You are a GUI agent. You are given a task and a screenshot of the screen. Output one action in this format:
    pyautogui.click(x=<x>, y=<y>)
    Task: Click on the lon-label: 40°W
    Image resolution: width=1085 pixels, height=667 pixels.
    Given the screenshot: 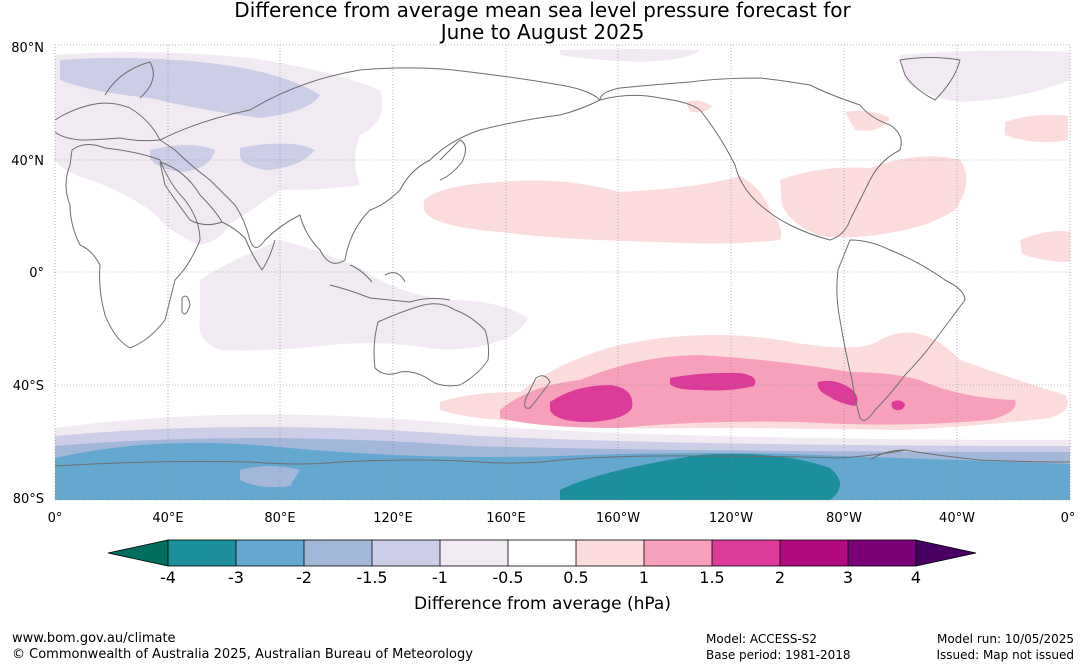 What is the action you would take?
    pyautogui.click(x=957, y=518)
    